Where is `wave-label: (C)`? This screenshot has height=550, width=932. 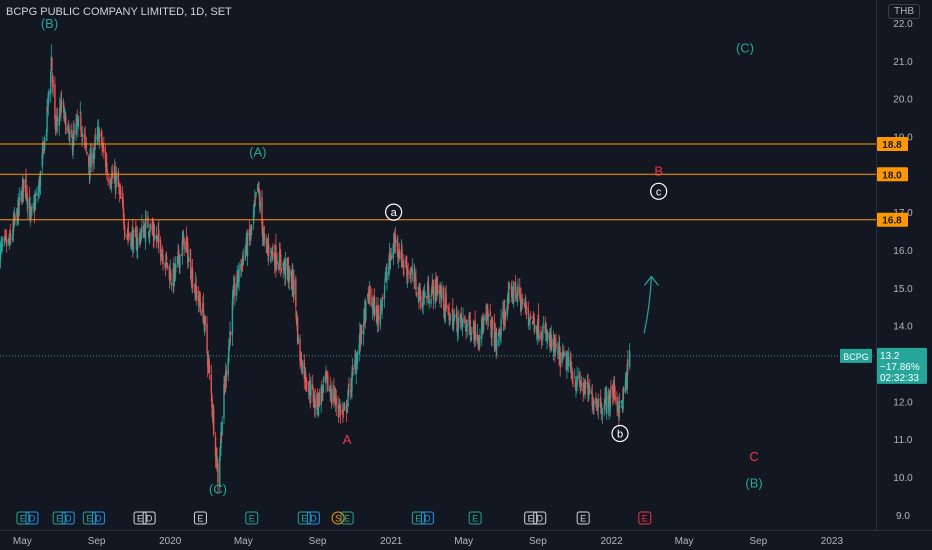
wave-label: (C) is located at coordinates (218, 488).